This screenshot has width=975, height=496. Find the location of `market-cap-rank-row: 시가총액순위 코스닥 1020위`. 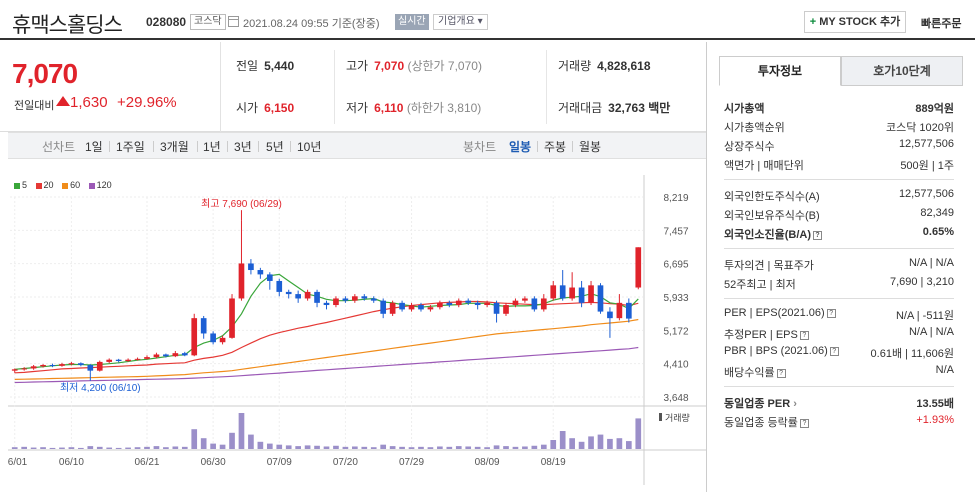

market-cap-rank-row: 시가총액순위 코스닥 1020위 is located at coordinates (839, 128).